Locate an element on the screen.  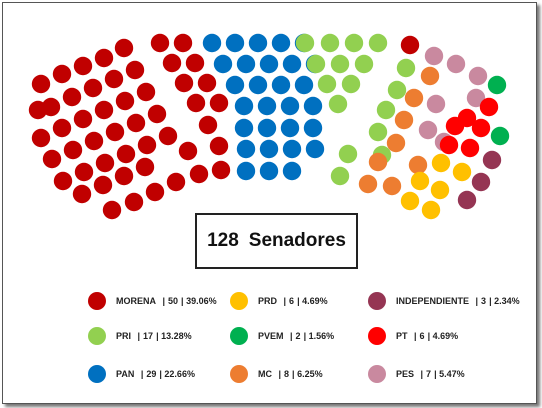
legend-percent: 13.28% is located at coordinates (176, 336).